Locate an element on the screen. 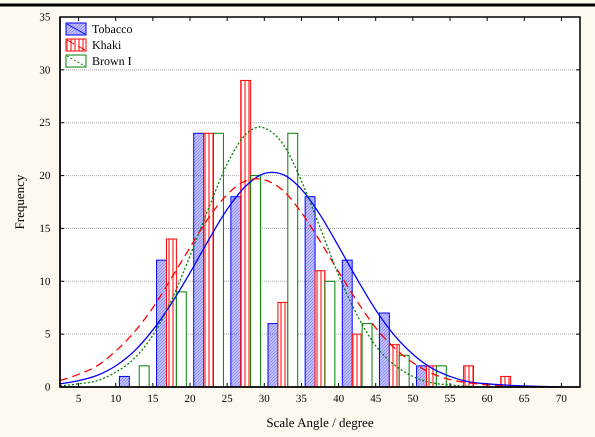 This screenshot has width=595, height=437. x-tick-label: 25 is located at coordinates (228, 399).